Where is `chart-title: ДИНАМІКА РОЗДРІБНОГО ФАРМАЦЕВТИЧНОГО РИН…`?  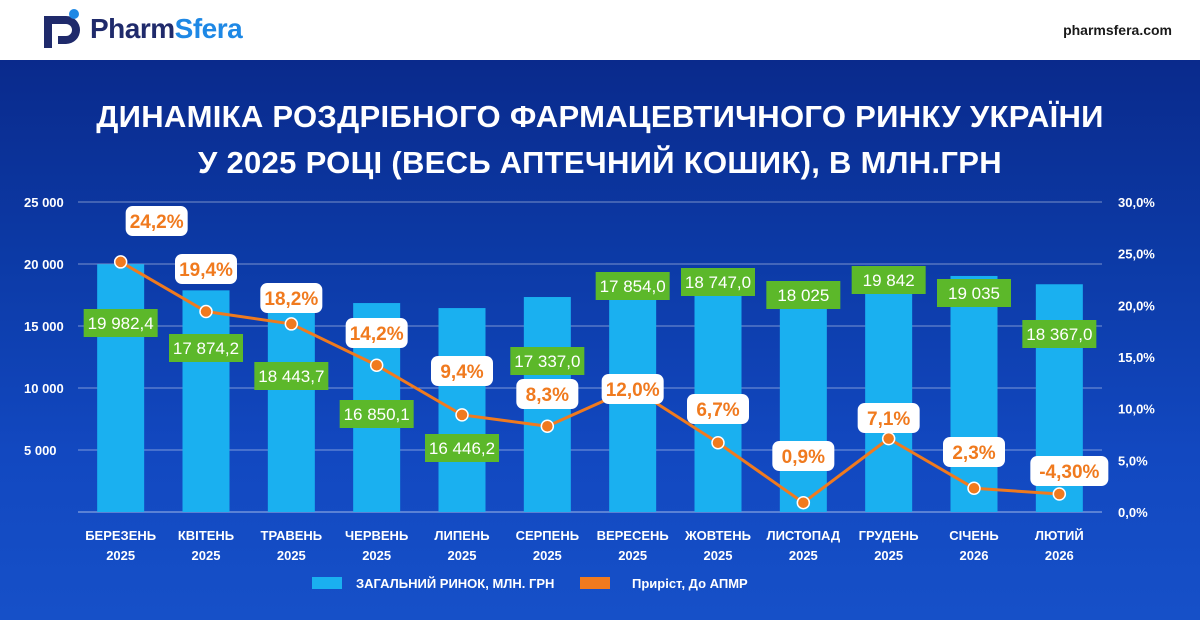
chart-title: ДИНАМІКА РОЗДРІБНОГО ФАРМАЦЕВТИЧНОГО РИН… is located at coordinates (600, 140).